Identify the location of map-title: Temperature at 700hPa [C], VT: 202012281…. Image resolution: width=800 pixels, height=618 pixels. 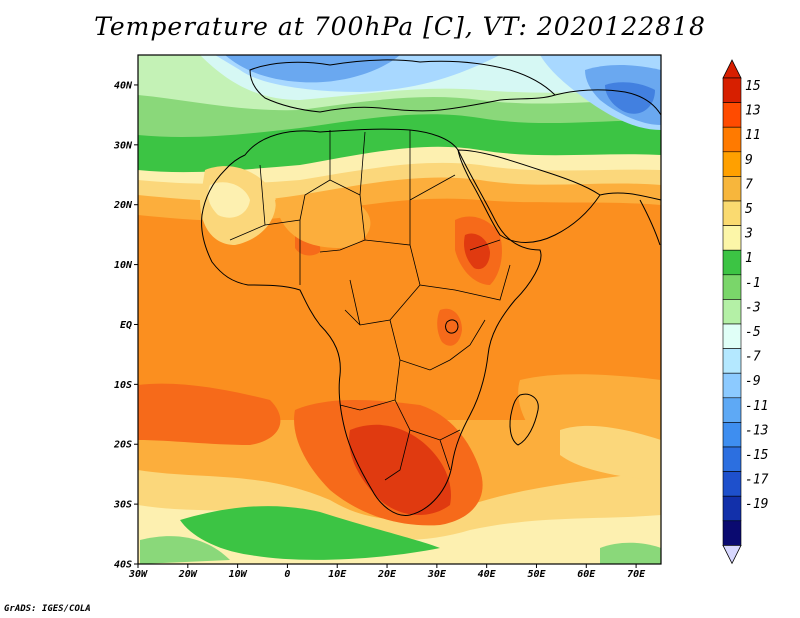
(400, 26).